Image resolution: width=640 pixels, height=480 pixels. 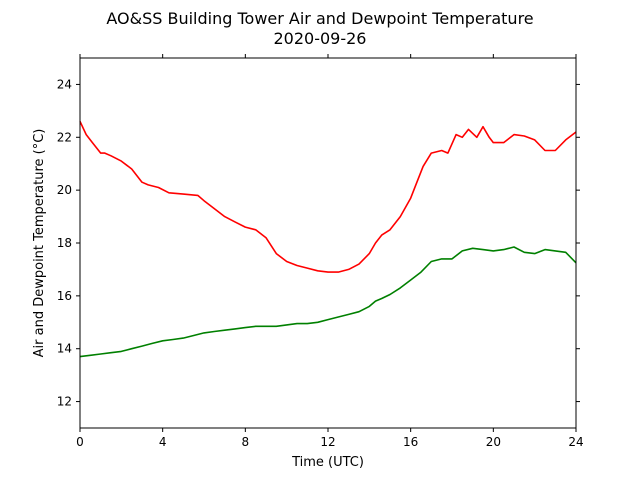 What do you see at coordinates (64, 137) in the screenshot?
I see `y-tick-label: 22` at bounding box center [64, 137].